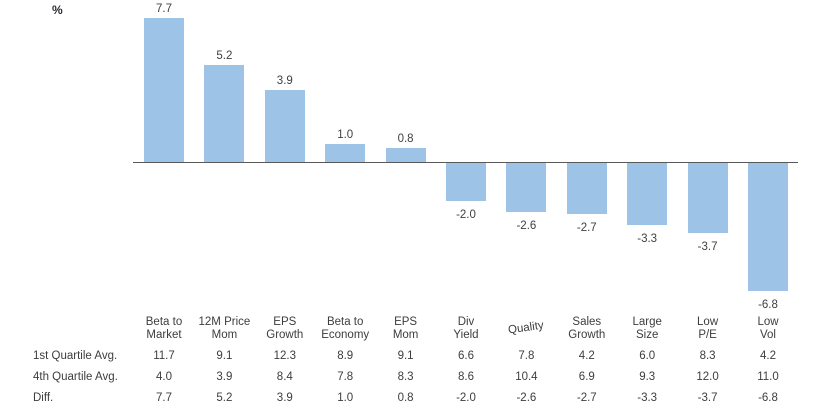 The height and width of the screenshot is (405, 815). I want to click on bar-value-label: -2.7, so click(586, 227).